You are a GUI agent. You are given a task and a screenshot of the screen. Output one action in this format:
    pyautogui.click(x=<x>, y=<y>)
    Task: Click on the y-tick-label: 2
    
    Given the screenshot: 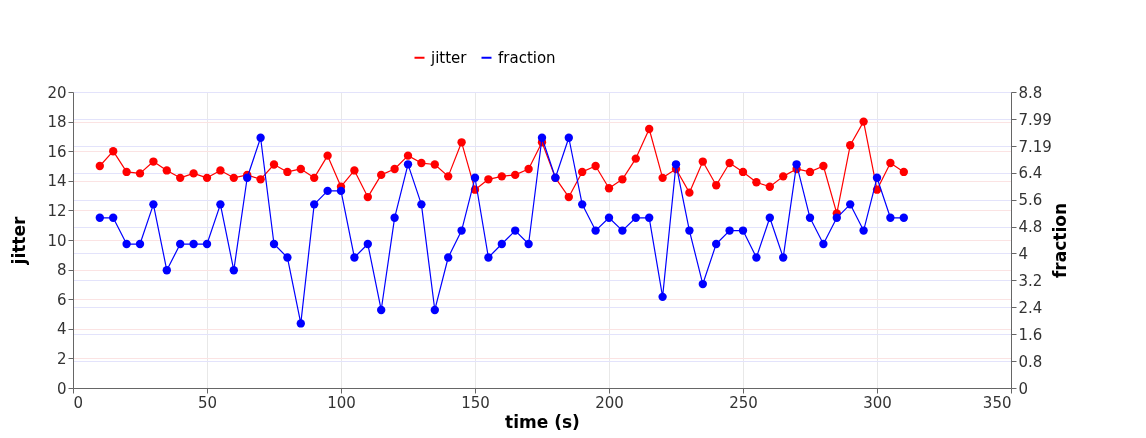 What is the action you would take?
    pyautogui.click(x=61, y=358)
    